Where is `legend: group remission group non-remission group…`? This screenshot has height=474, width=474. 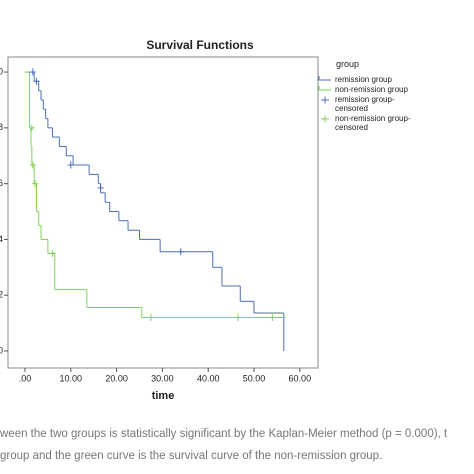
legend: group remission group non-remission group… is located at coordinates (378, 96).